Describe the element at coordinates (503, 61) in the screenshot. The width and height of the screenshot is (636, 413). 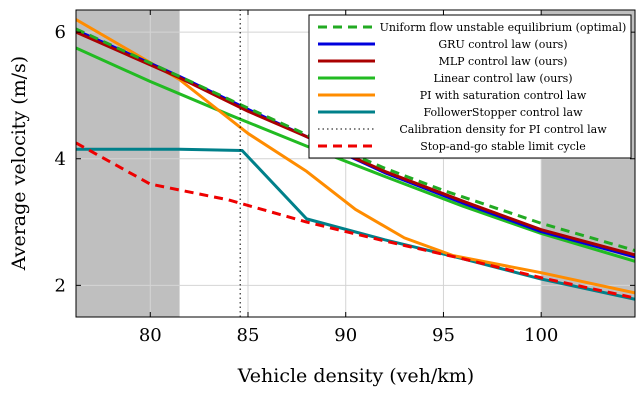
I see `legend-label-2: MLP control law (ours)` at that location.